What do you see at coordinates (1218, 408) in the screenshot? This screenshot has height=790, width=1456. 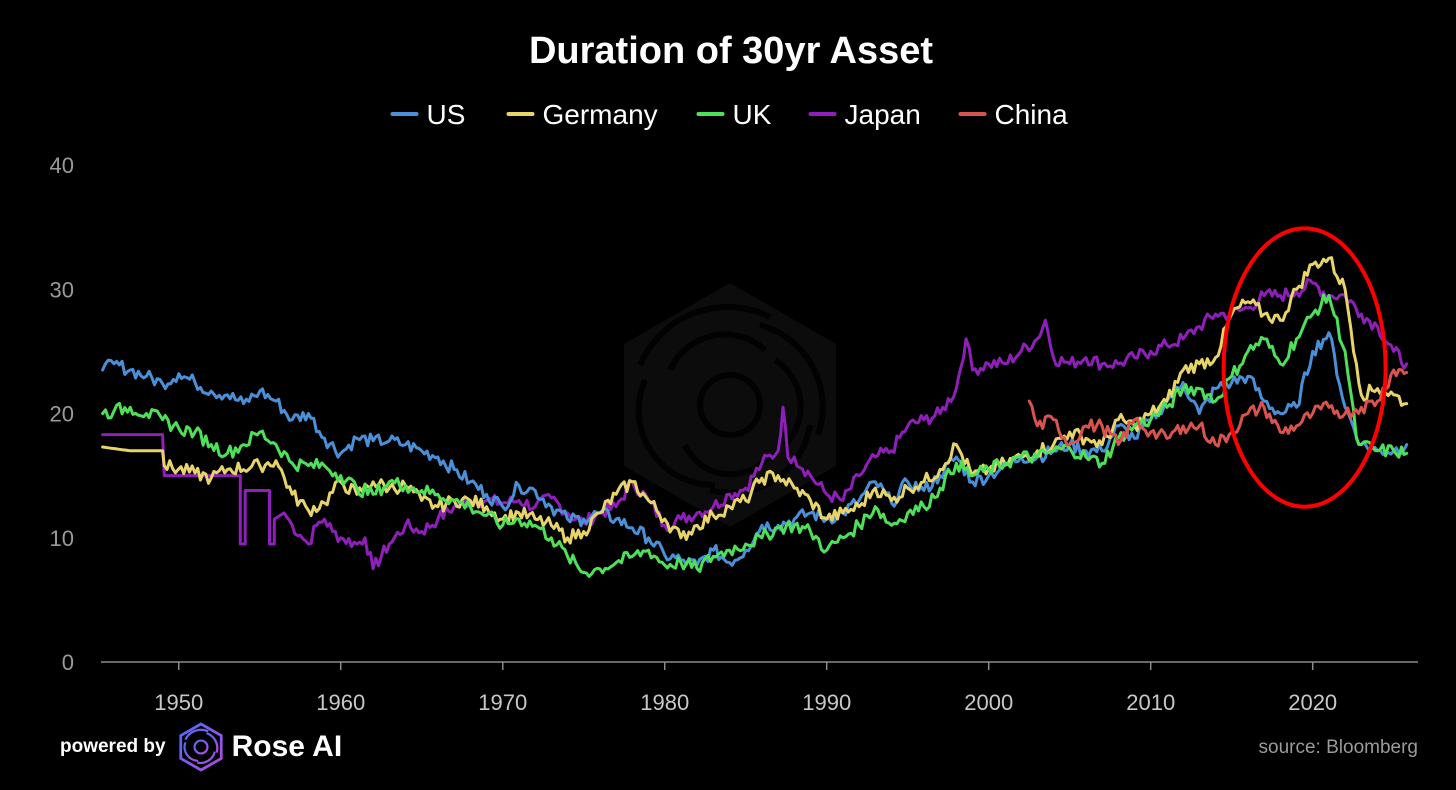 I see `series-line-china` at bounding box center [1218, 408].